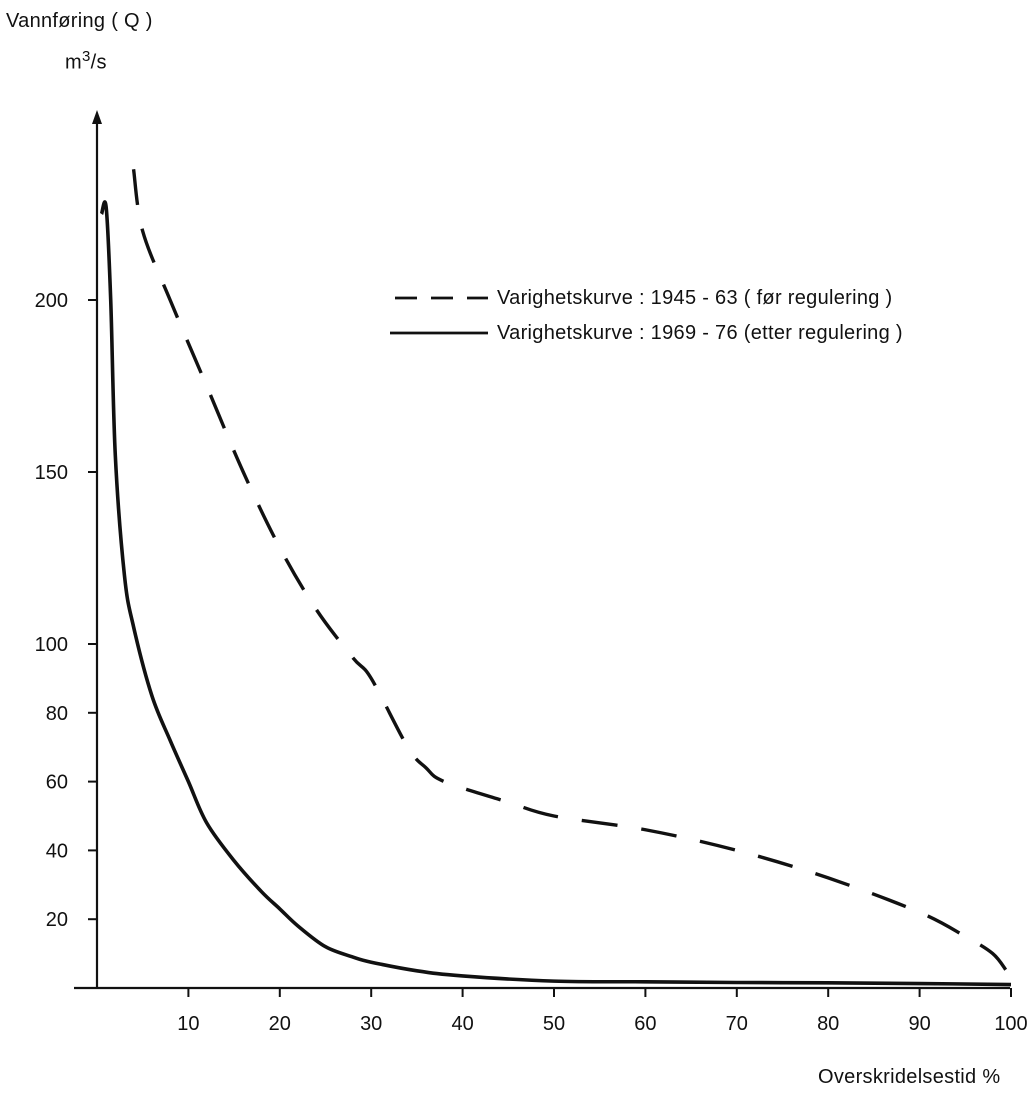 The height and width of the screenshot is (1106, 1036). What do you see at coordinates (371, 1024) in the screenshot?
I see `x-tick-label: 30` at bounding box center [371, 1024].